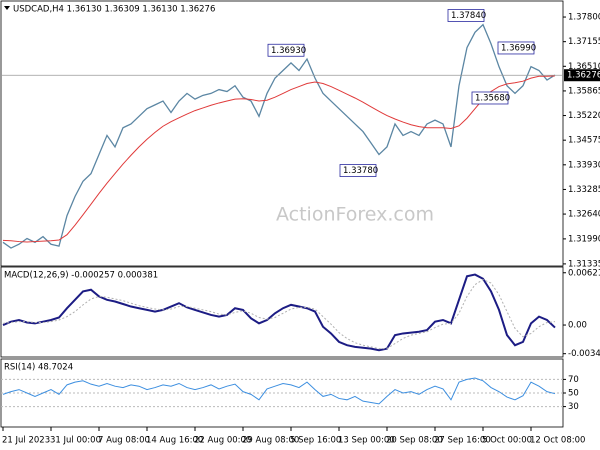  What do you see at coordinates (38, 368) in the screenshot?
I see `panel-title: RSI(14) 48.7024` at bounding box center [38, 368].